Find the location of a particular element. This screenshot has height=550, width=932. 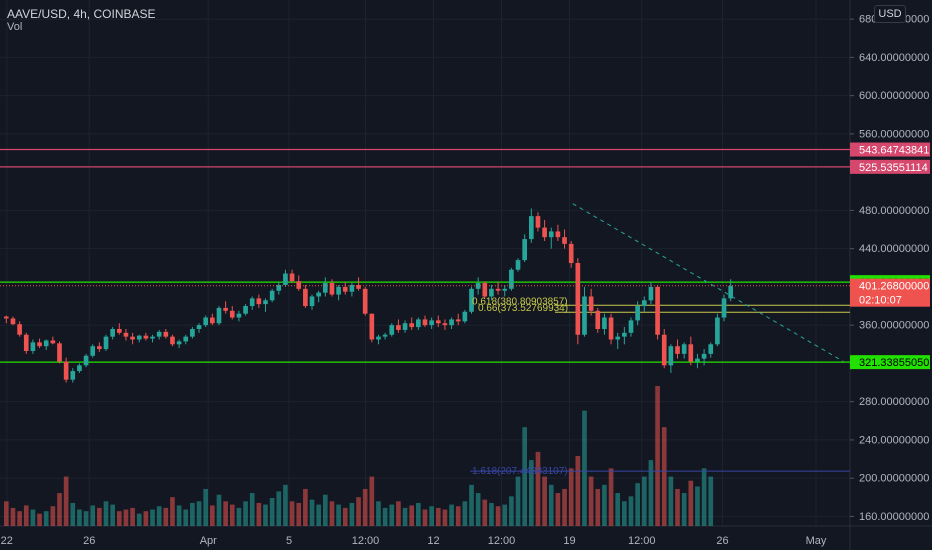

countdown-label: 02:10:07 is located at coordinates (880, 301).